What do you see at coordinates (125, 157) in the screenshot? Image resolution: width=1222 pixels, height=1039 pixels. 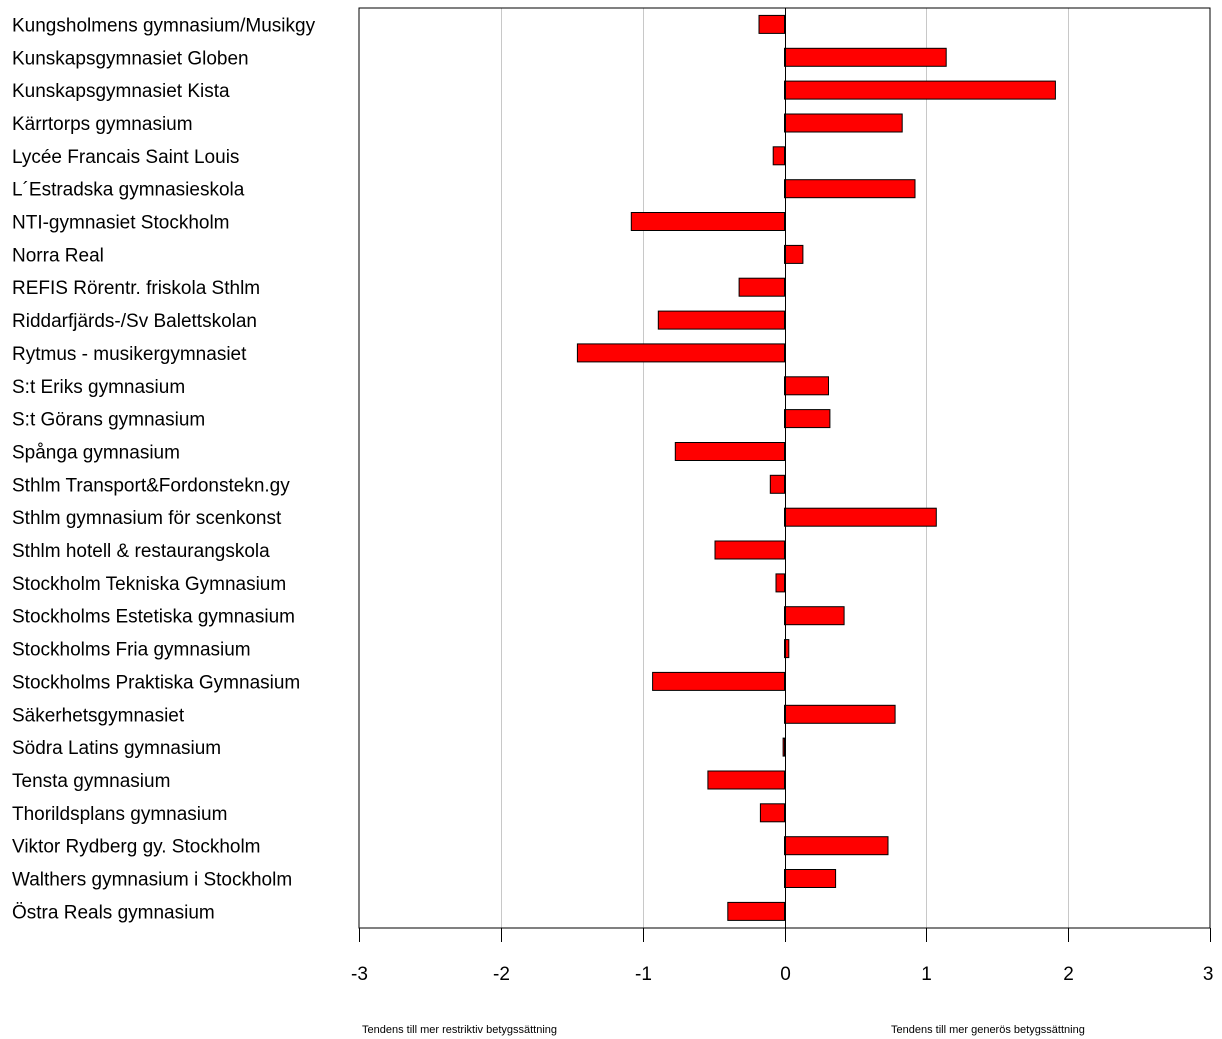 I see `category-label: Lycée Francais Saint Louis` at bounding box center [125, 157].